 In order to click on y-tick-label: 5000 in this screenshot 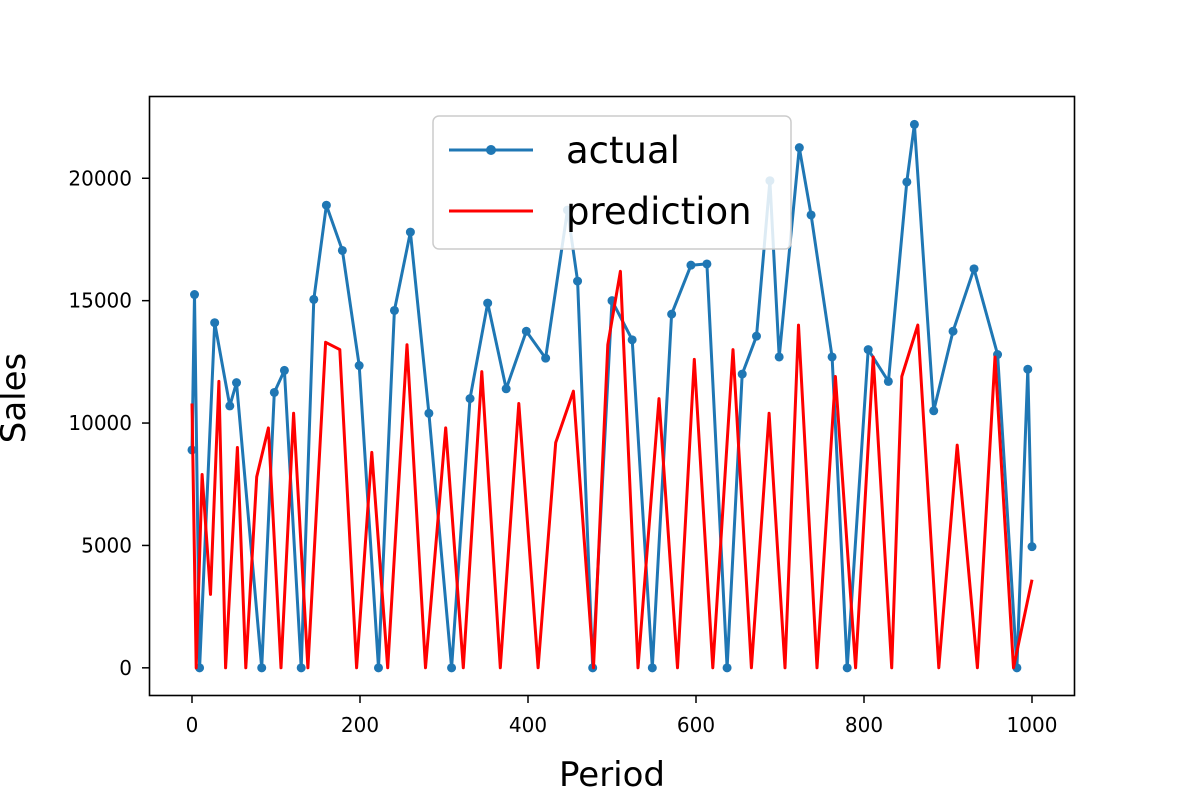, I will do `click(106, 545)`.